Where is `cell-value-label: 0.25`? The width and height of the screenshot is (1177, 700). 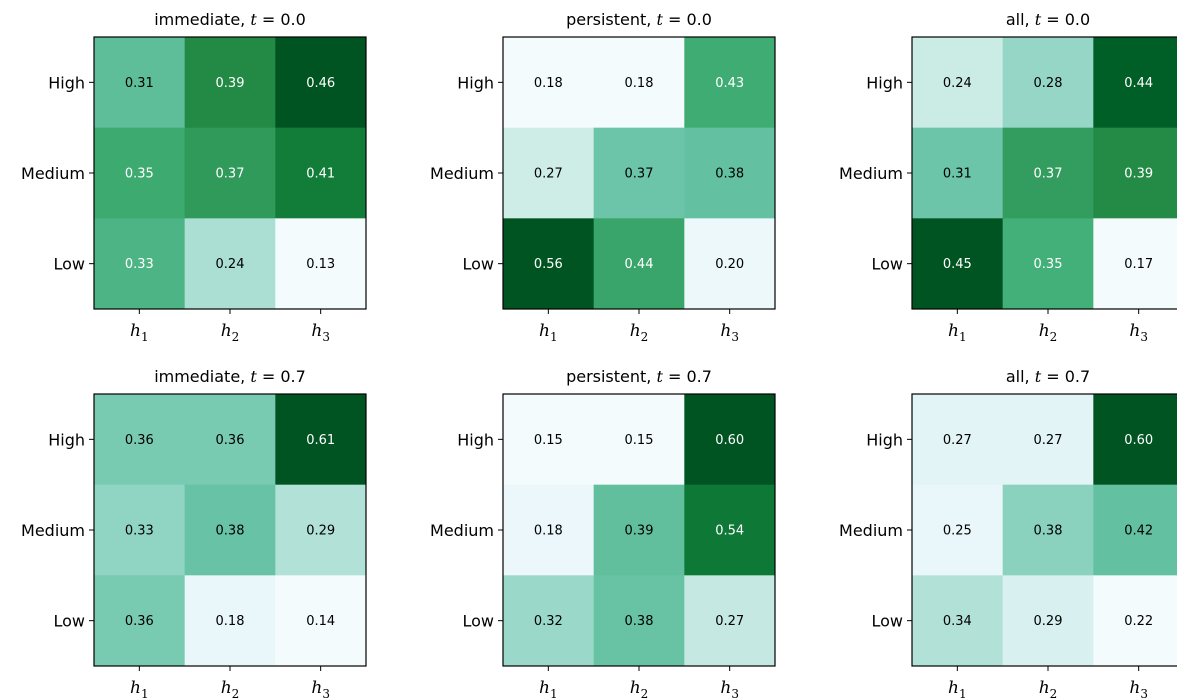
cell-value-label: 0.25 is located at coordinates (957, 531).